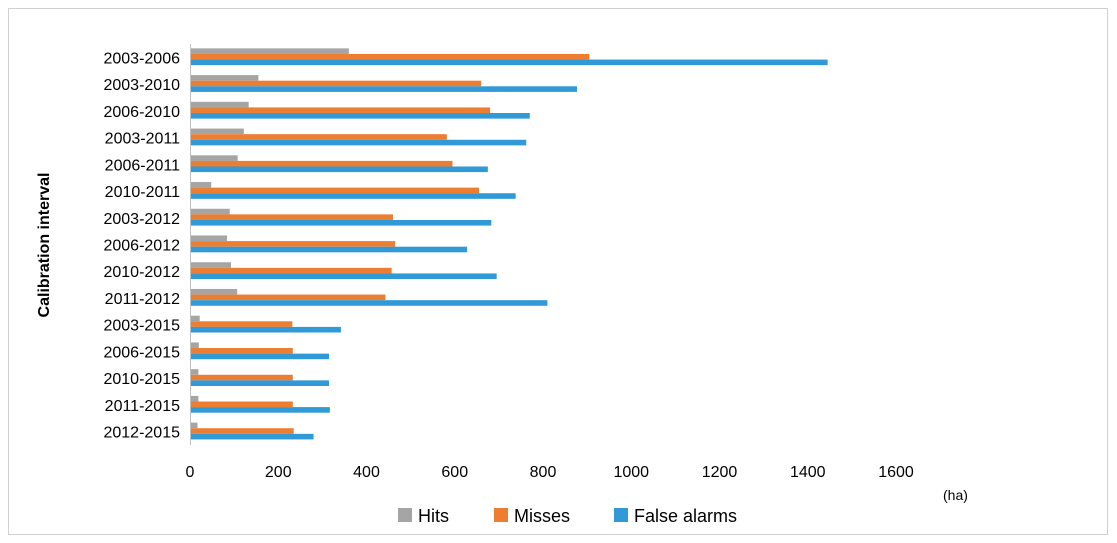 This screenshot has height=543, width=1117. What do you see at coordinates (288, 297) in the screenshot?
I see `bar-misses-2011-2012` at bounding box center [288, 297].